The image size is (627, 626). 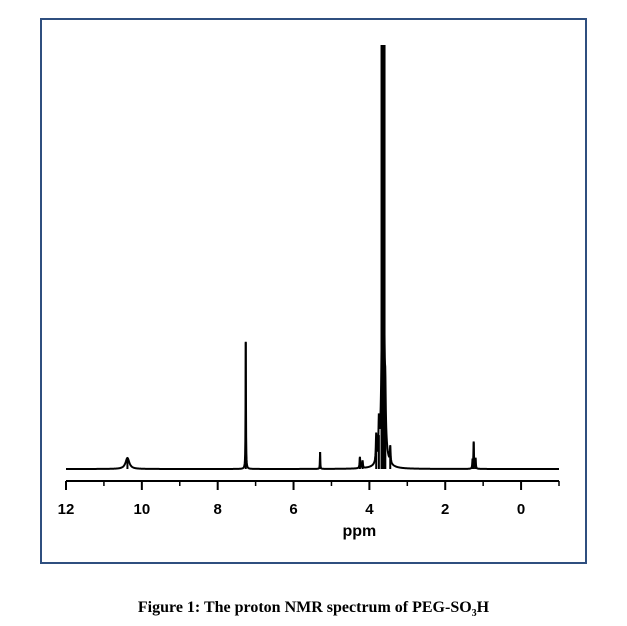 What do you see at coordinates (445, 509) in the screenshot?
I see `x-tick-label: 2` at bounding box center [445, 509].